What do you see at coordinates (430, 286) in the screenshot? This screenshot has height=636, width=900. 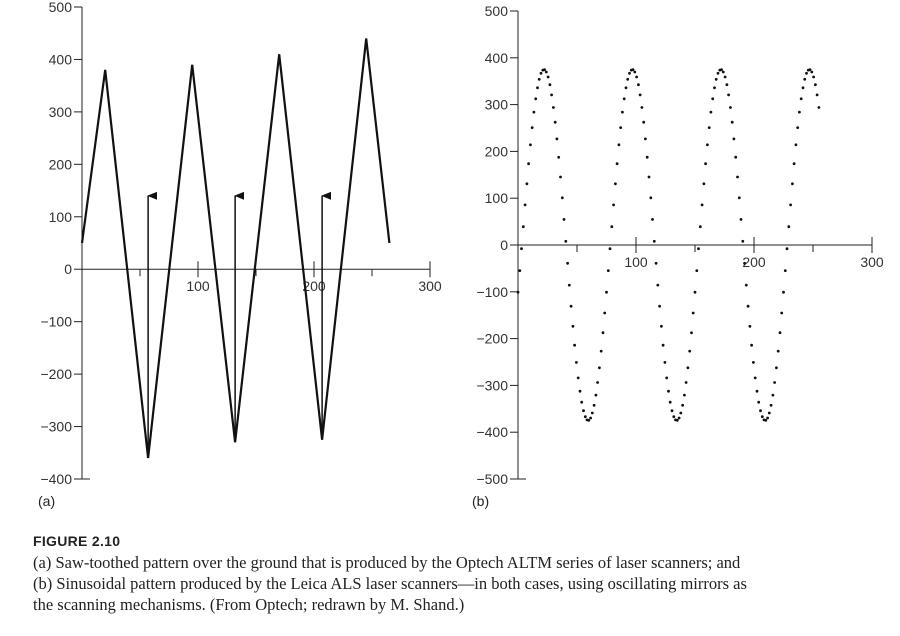 I see `chart-a-x-tick-label: 300` at bounding box center [430, 286].